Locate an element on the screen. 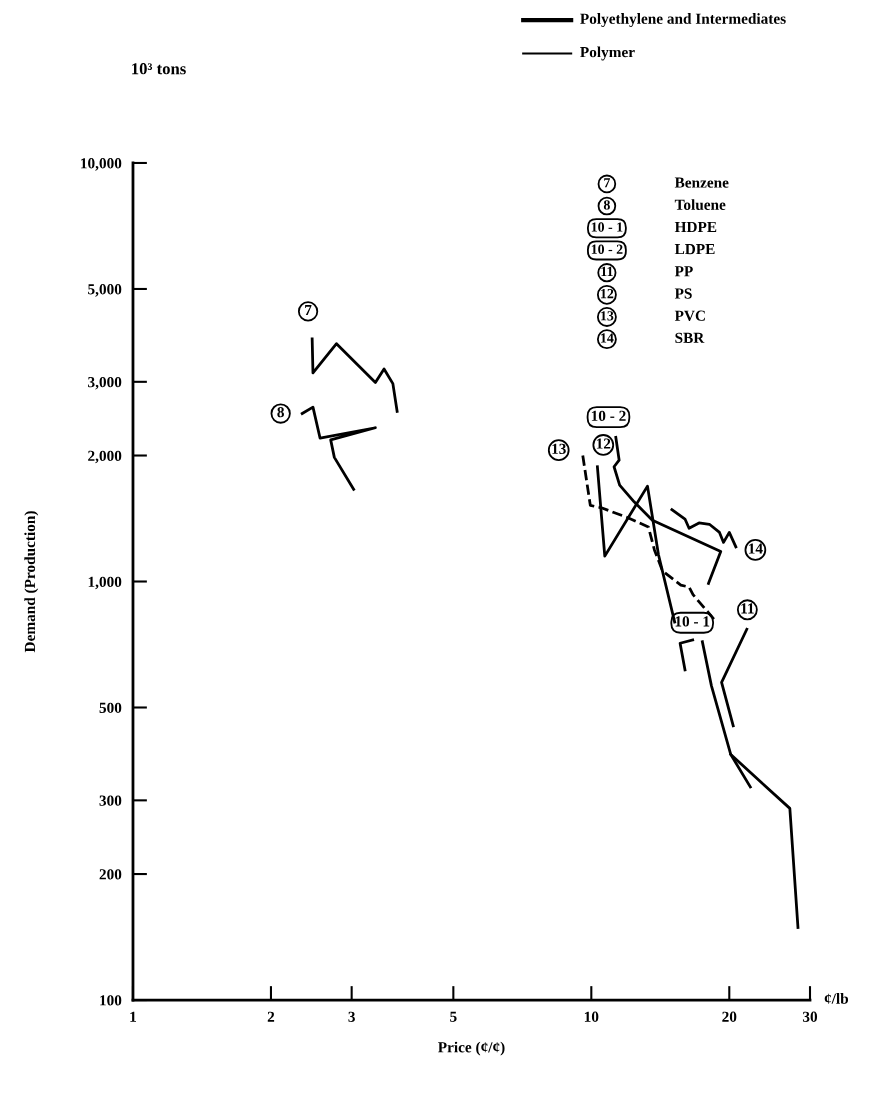 The image size is (872, 1114). y-tick-label: 300 is located at coordinates (110, 800).